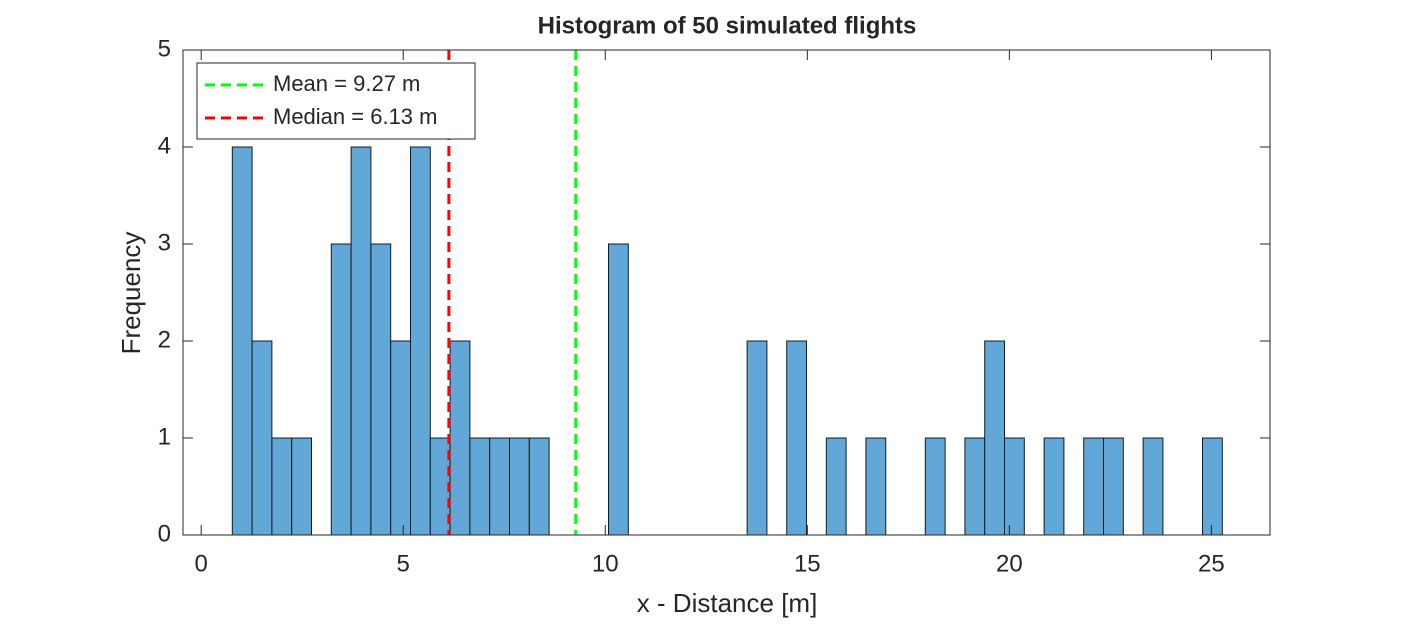  What do you see at coordinates (605, 563) in the screenshot?
I see `x-tick-label: 10` at bounding box center [605, 563].